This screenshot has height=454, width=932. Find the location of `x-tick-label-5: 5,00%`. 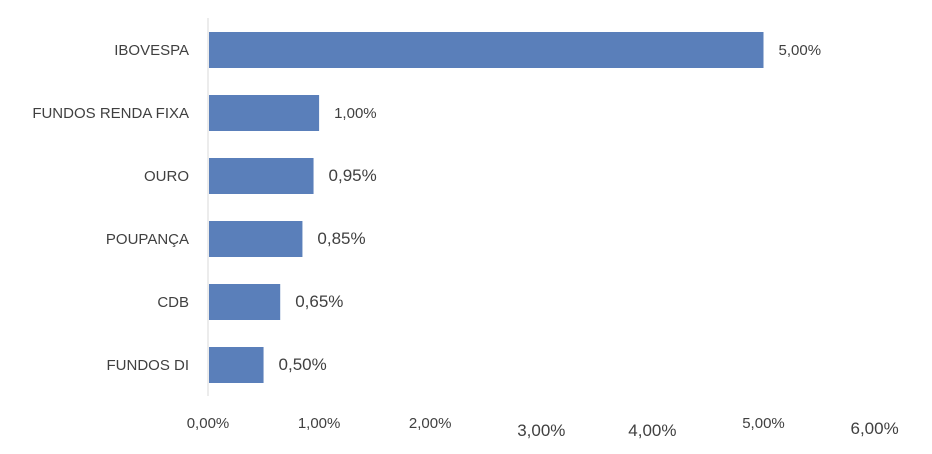

x-tick-label-5: 5,00% is located at coordinates (763, 423).